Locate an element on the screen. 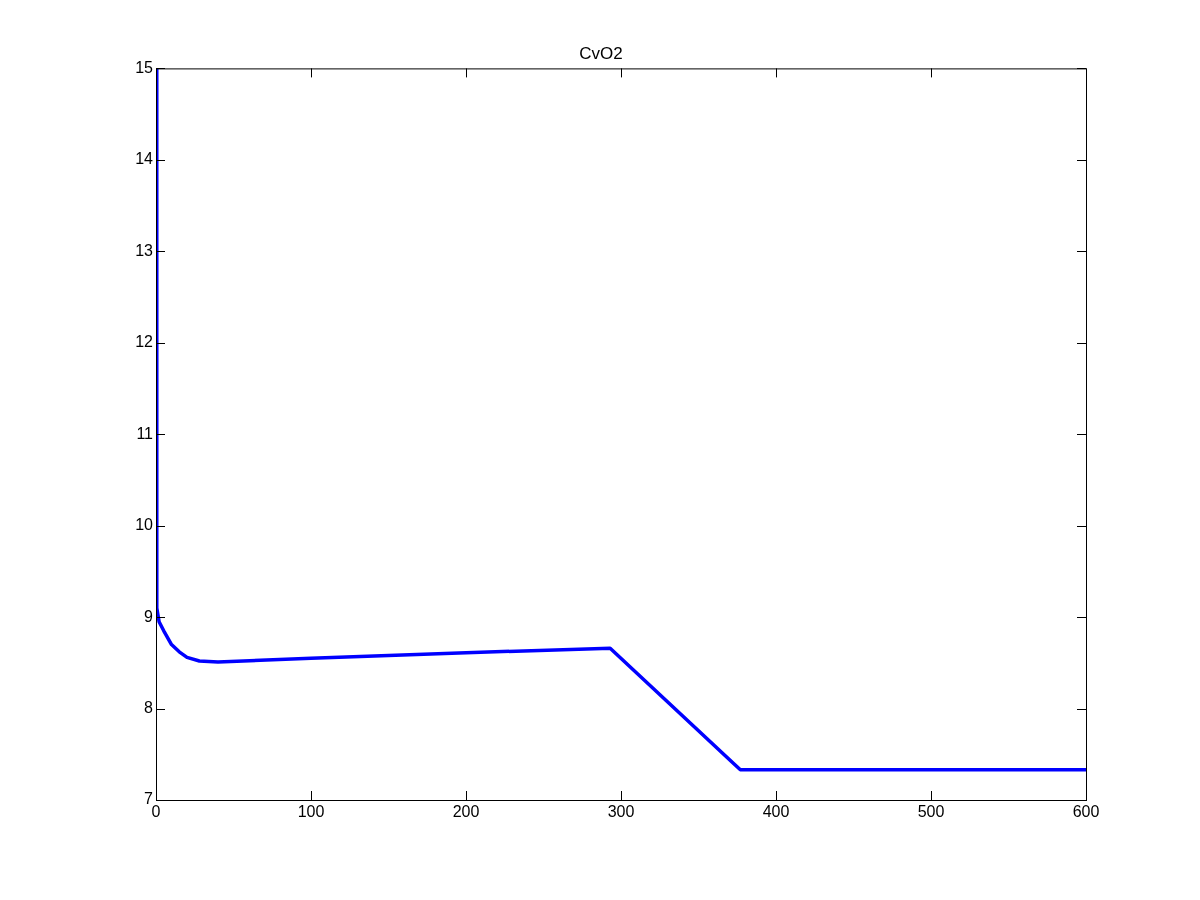  y-tick-label: 8 is located at coordinates (149, 707).